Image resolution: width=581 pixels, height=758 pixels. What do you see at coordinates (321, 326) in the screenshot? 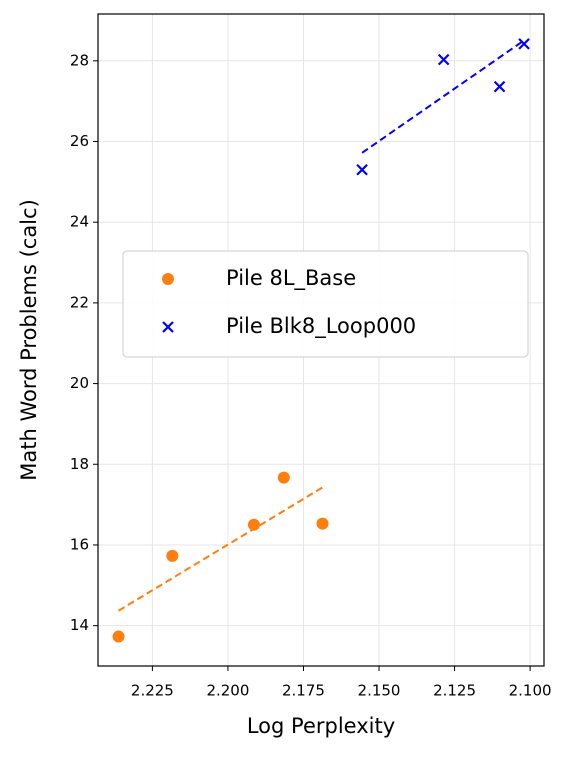
I see `legend-label: Pile Blk8_Loop000` at bounding box center [321, 326].